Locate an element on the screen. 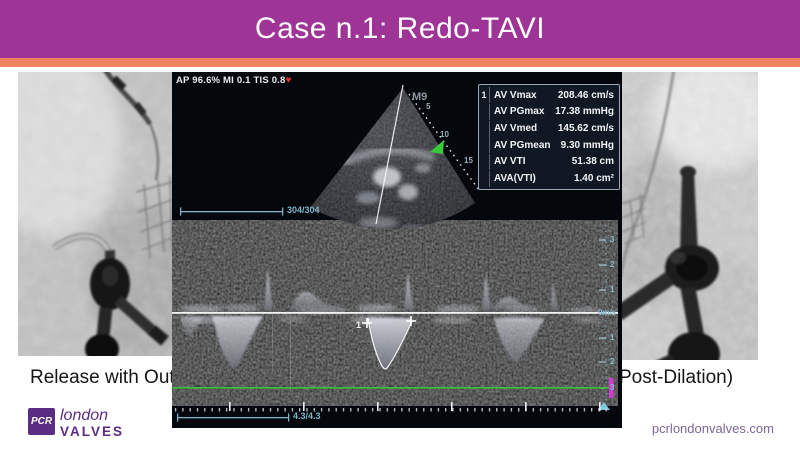  page-title: Case n.1: Redo-TAVI is located at coordinates (400, 28).